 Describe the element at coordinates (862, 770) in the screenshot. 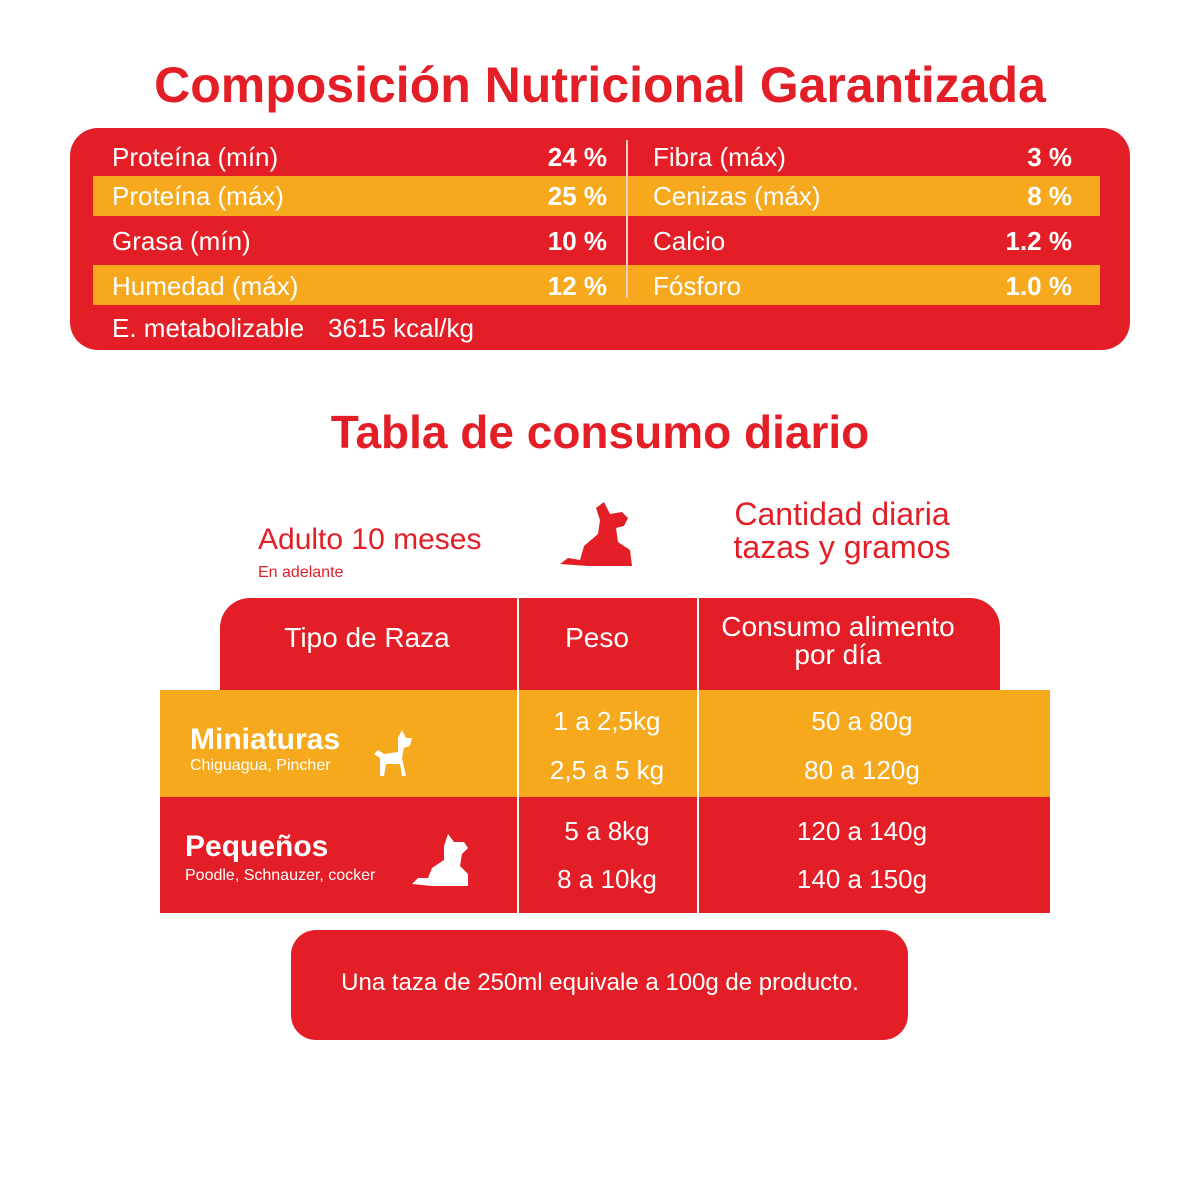

I see `amount: 80 a 120g` at that location.